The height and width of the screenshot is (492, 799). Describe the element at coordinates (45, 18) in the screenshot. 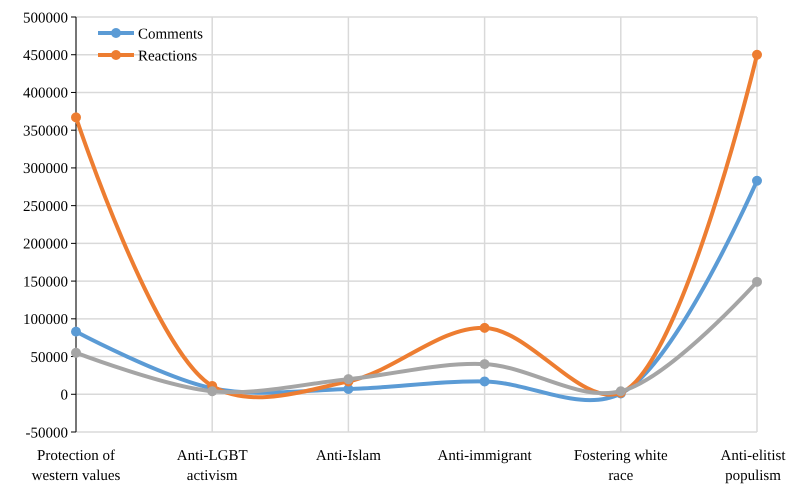

I see `y-tick-label: 500000` at that location.